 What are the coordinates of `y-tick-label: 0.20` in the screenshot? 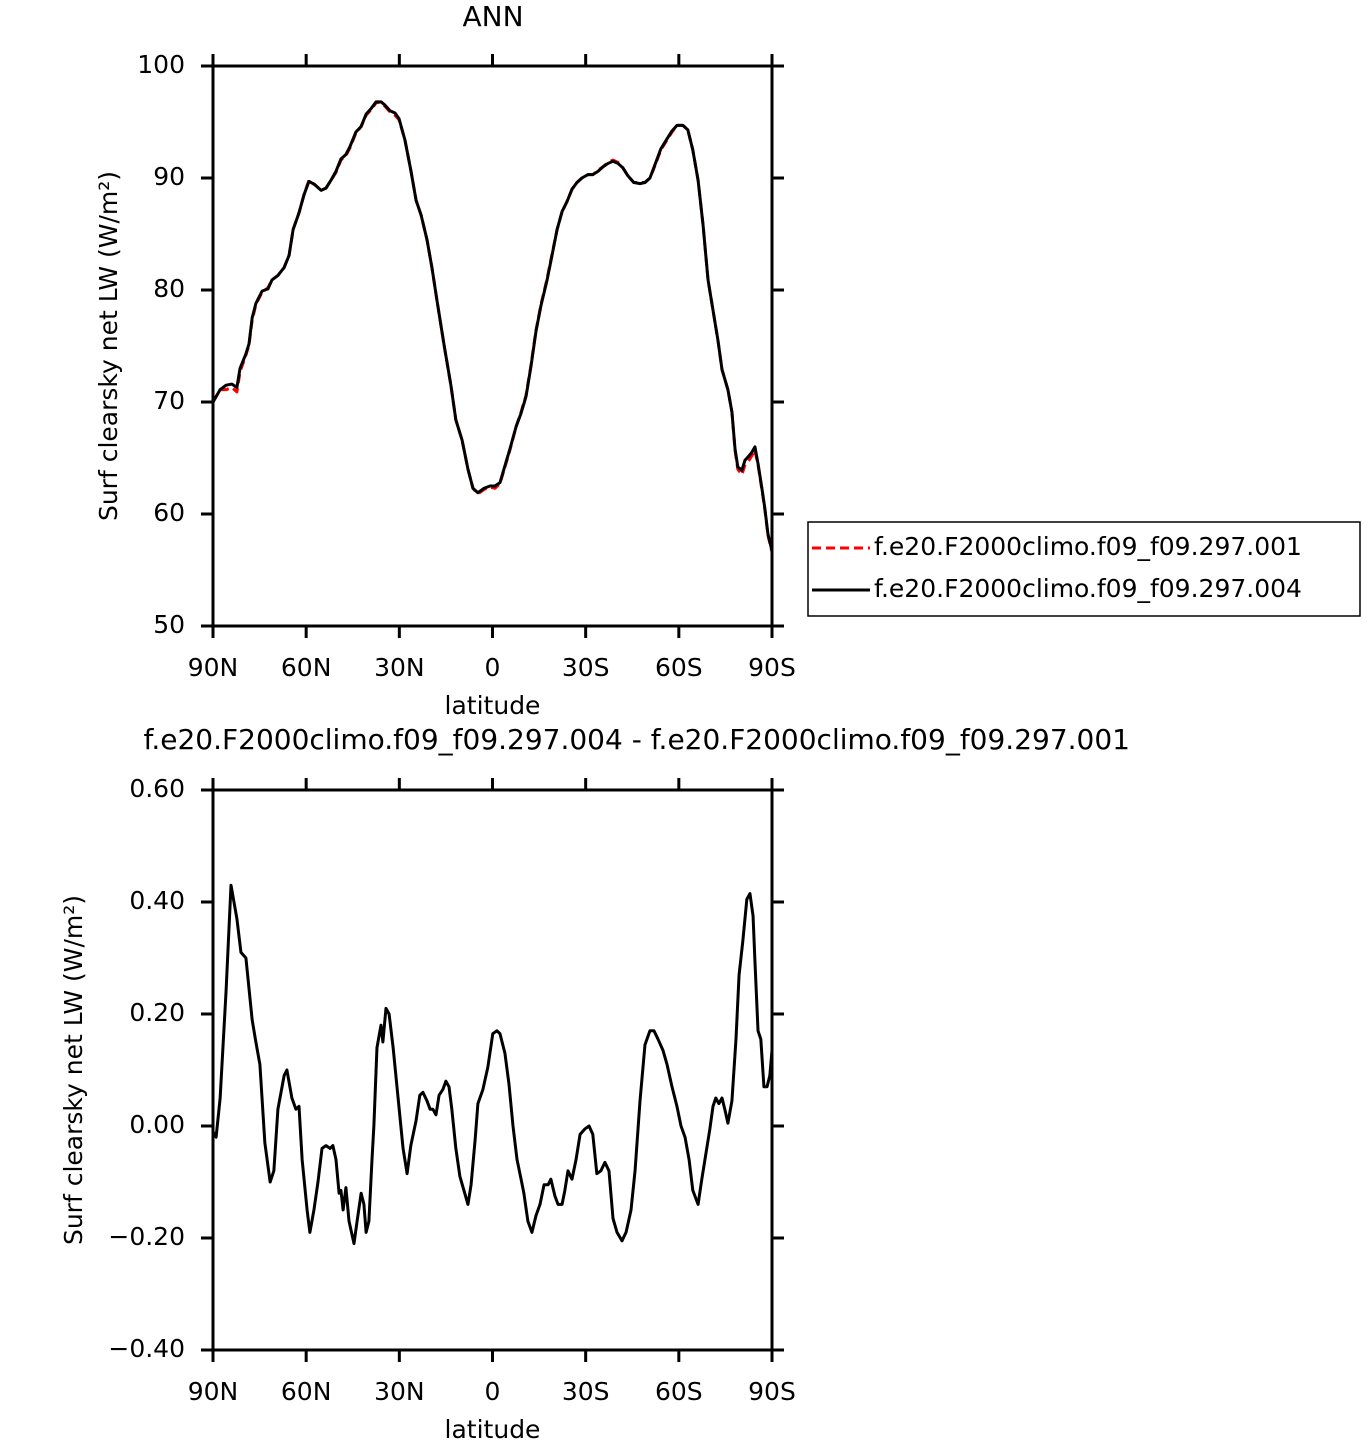 It's located at (157, 1012).